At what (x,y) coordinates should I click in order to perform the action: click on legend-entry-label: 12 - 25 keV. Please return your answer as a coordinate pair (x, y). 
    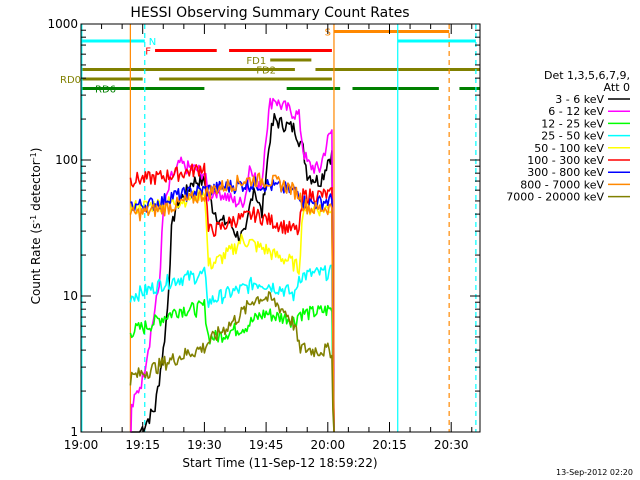
    Looking at the image, I should click on (572, 123).